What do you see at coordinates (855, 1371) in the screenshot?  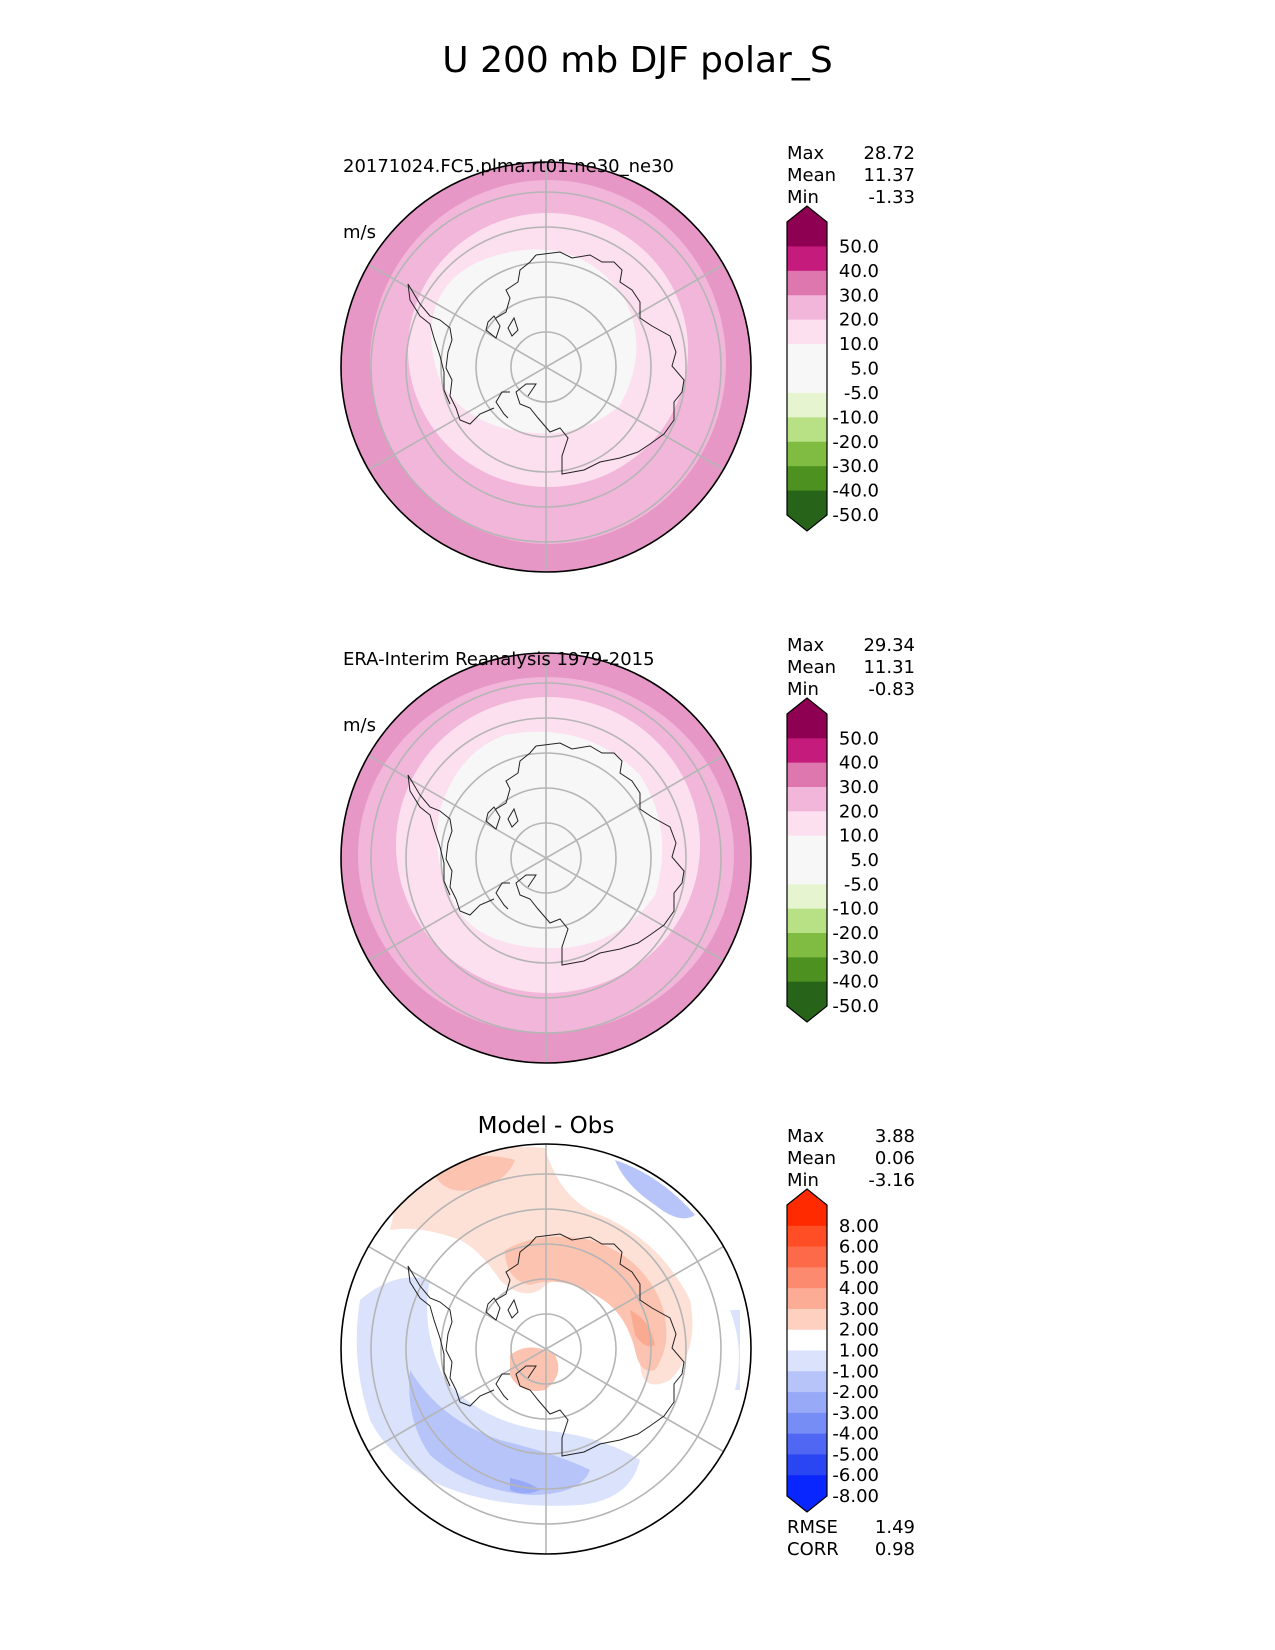 I see `colorbar-tick-label: -1.00` at bounding box center [855, 1371].